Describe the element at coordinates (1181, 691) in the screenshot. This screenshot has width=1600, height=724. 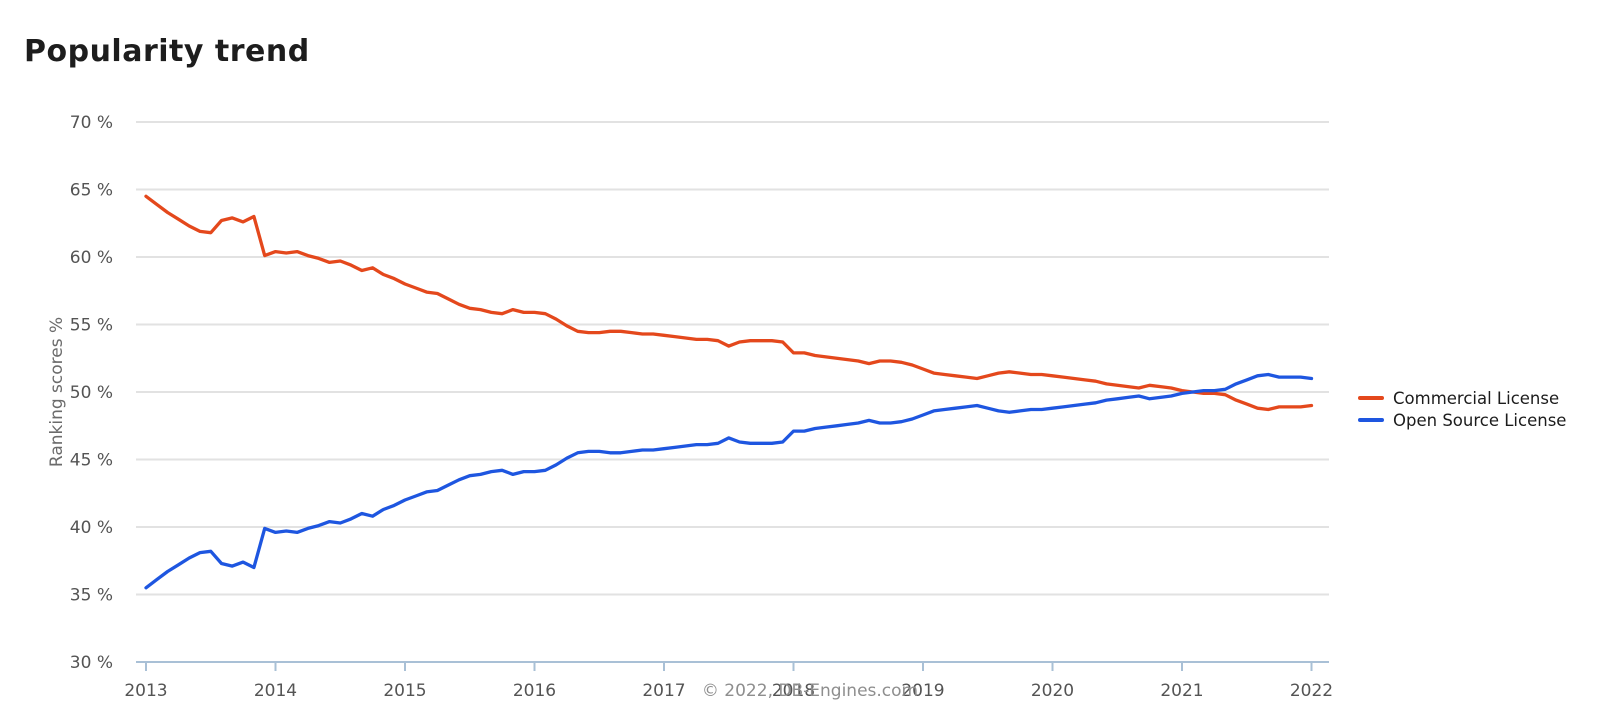
I see `x-axis-tick-label: 2021` at that location.